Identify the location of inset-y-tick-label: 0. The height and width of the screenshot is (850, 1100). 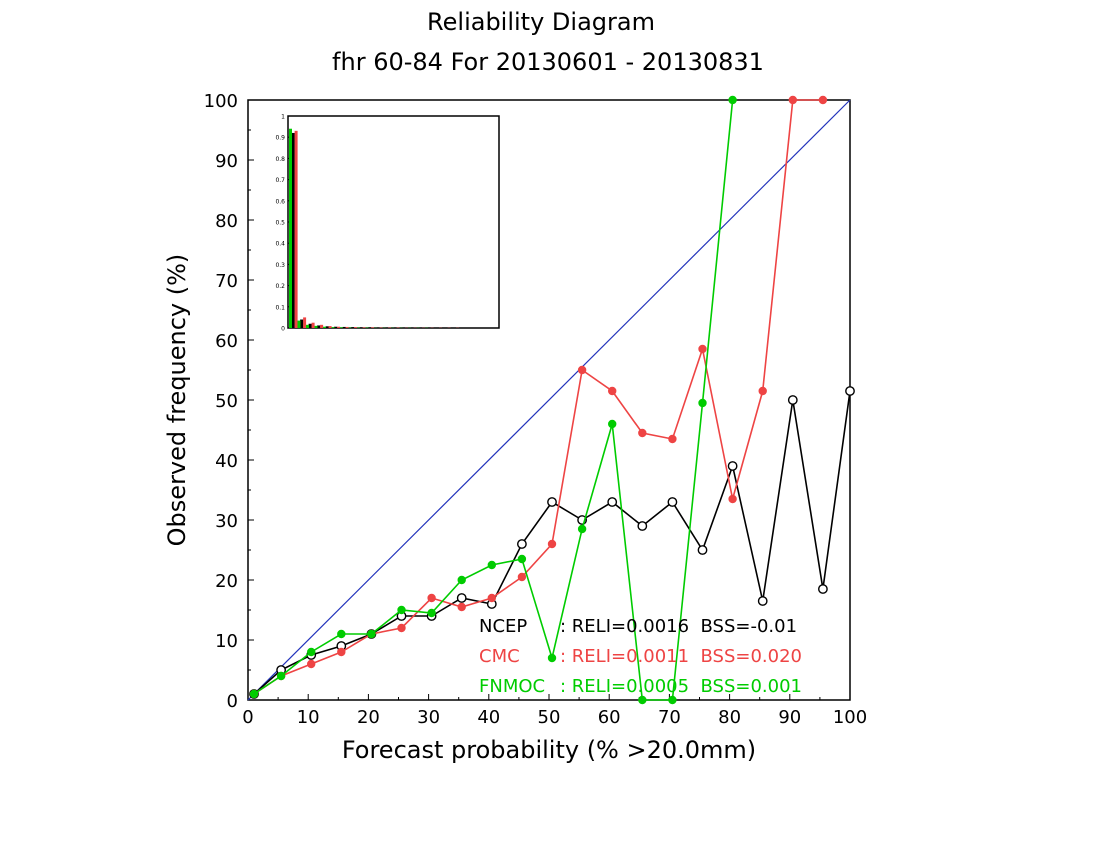
(283, 329).